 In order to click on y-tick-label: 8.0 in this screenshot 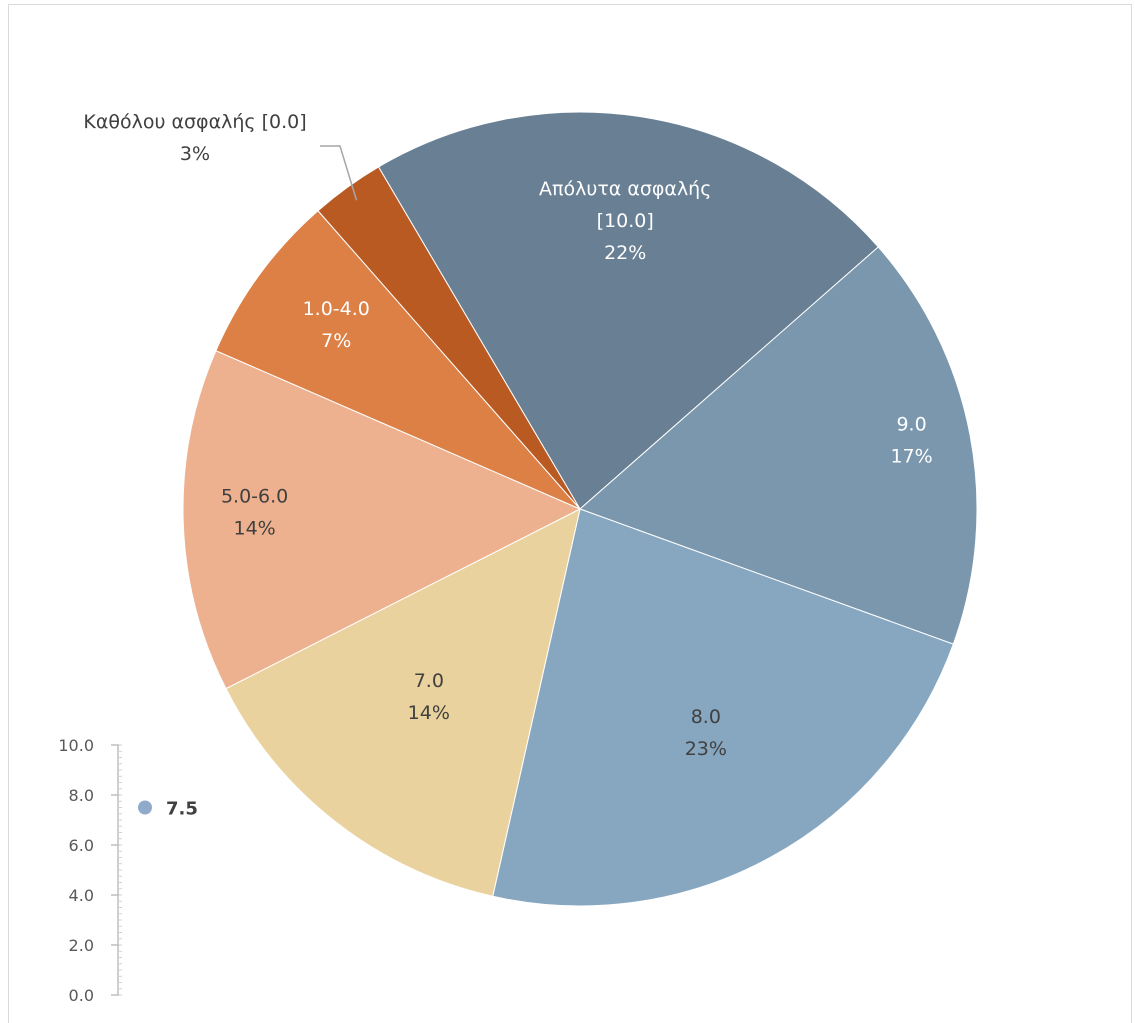, I will do `click(81, 795)`.